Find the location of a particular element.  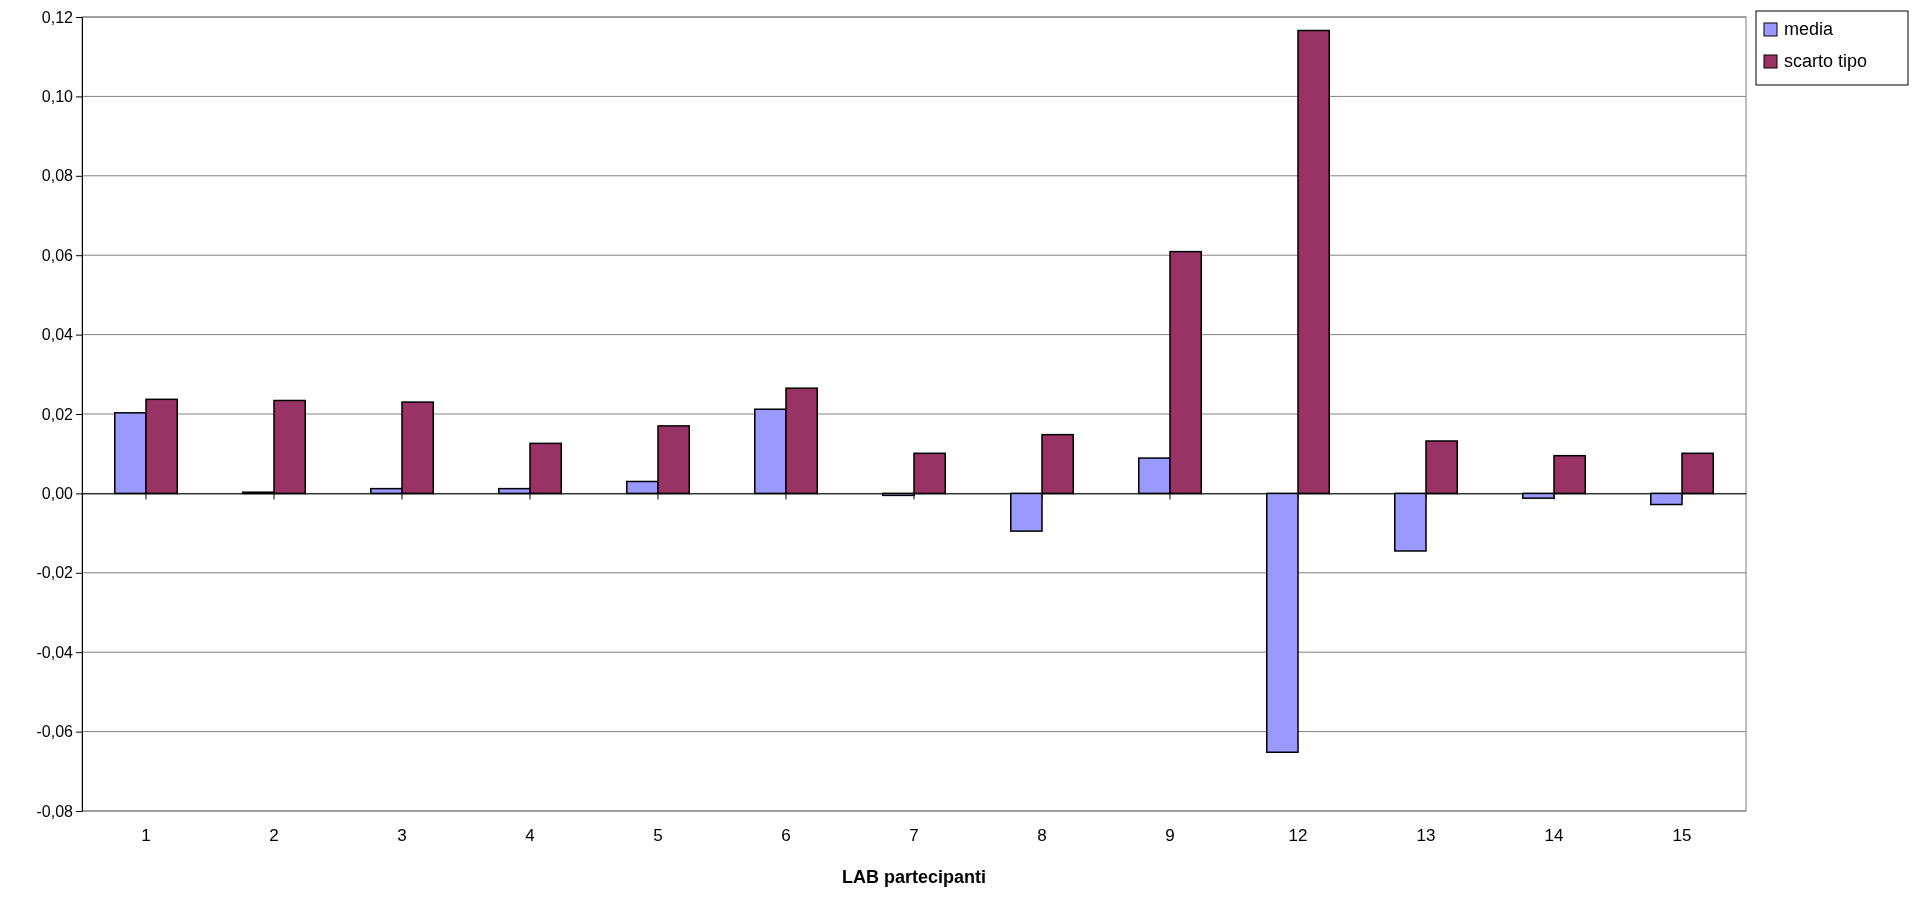

x-tick-label: 14 is located at coordinates (1554, 835).